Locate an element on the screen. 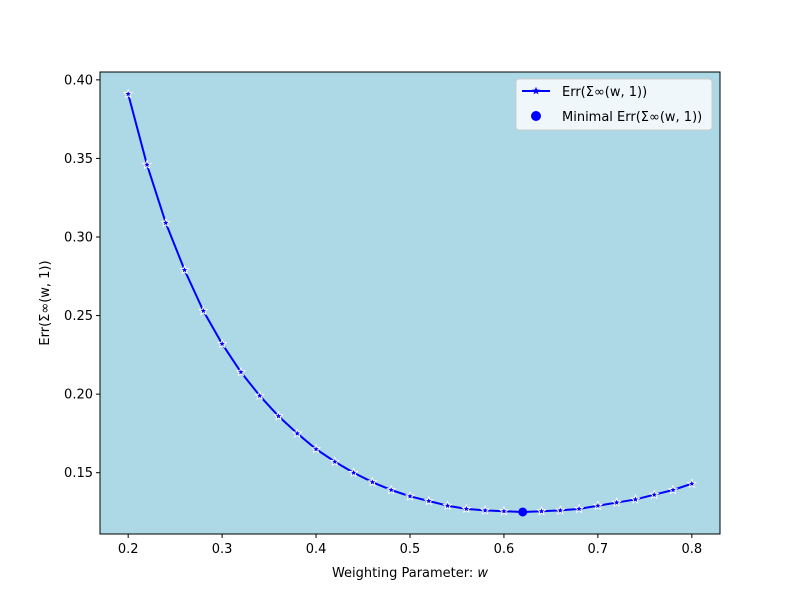  y-tick-label: 0.25 is located at coordinates (78, 316).